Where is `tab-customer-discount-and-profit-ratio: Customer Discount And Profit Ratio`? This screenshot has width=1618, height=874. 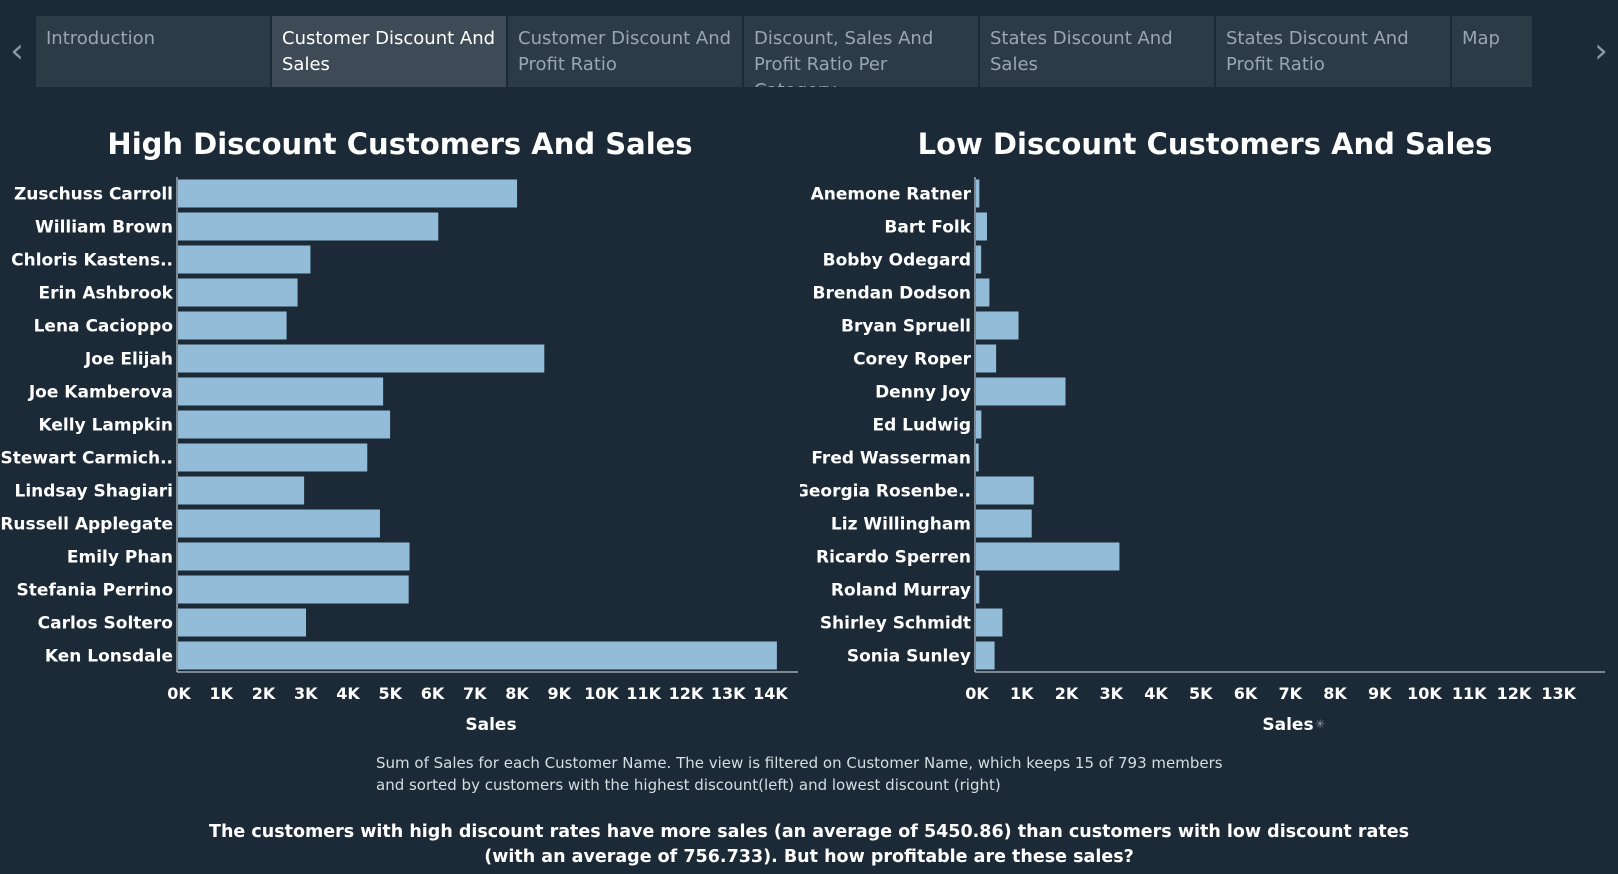
tab-customer-discount-and-profit-ratio: Customer Discount And Profit Ratio is located at coordinates (625, 51).